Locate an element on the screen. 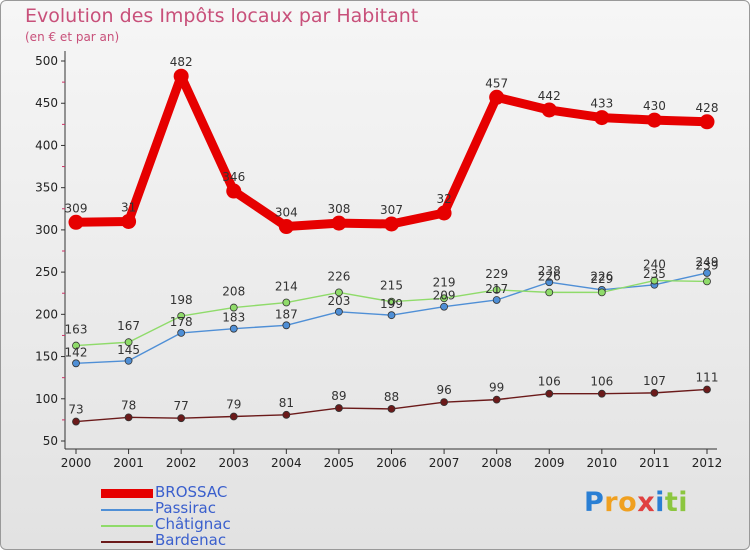 The width and height of the screenshot is (750, 550). x-tick-label: 2008 is located at coordinates (496, 463).